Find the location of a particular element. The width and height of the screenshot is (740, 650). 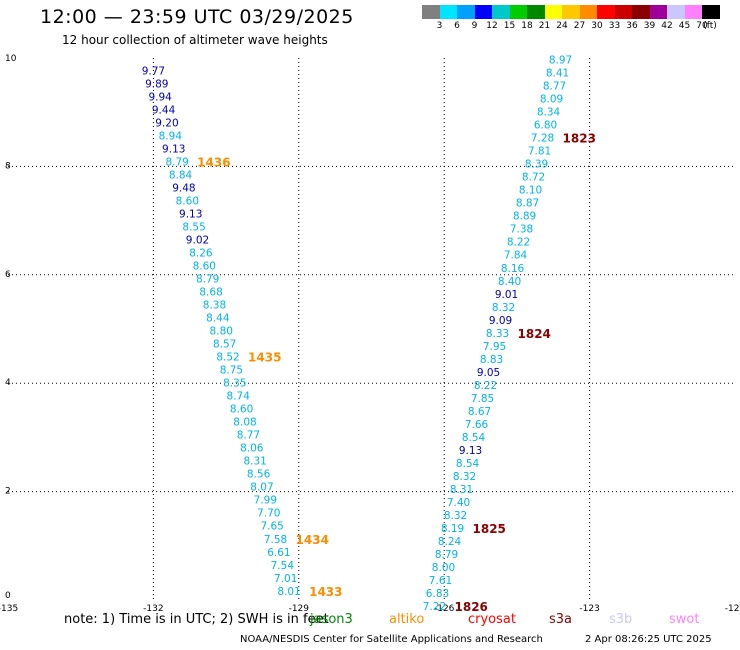

wave-height-value: 8.34 is located at coordinates (549, 113).